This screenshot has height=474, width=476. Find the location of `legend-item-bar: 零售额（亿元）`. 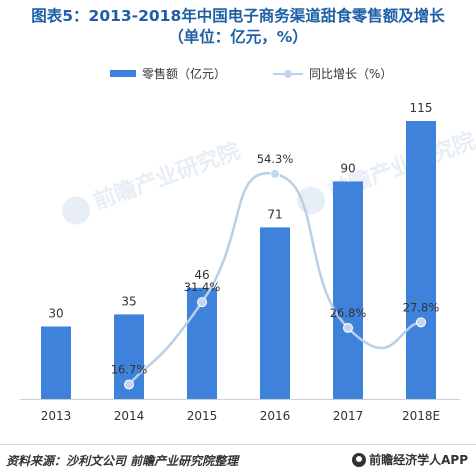

legend-item-bar: 零售额（亿元） is located at coordinates (168, 73).